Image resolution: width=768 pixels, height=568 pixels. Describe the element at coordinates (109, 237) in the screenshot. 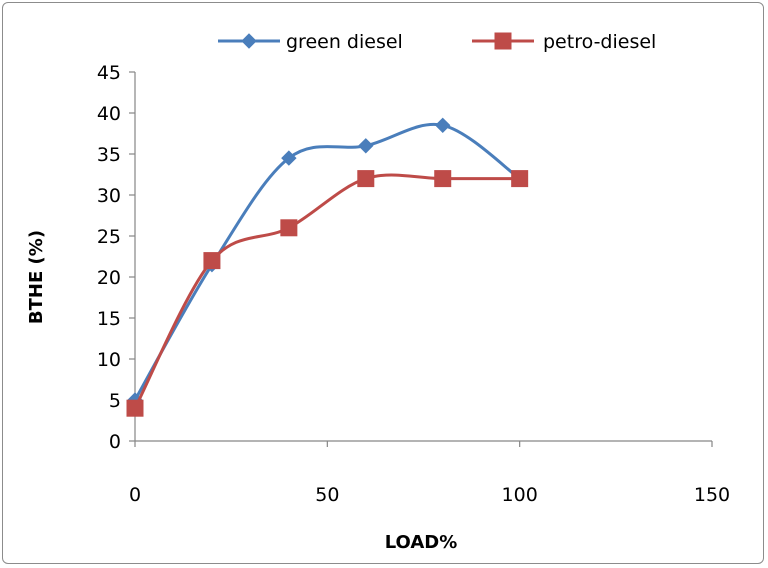

I see `y-tick-label: 25` at that location.